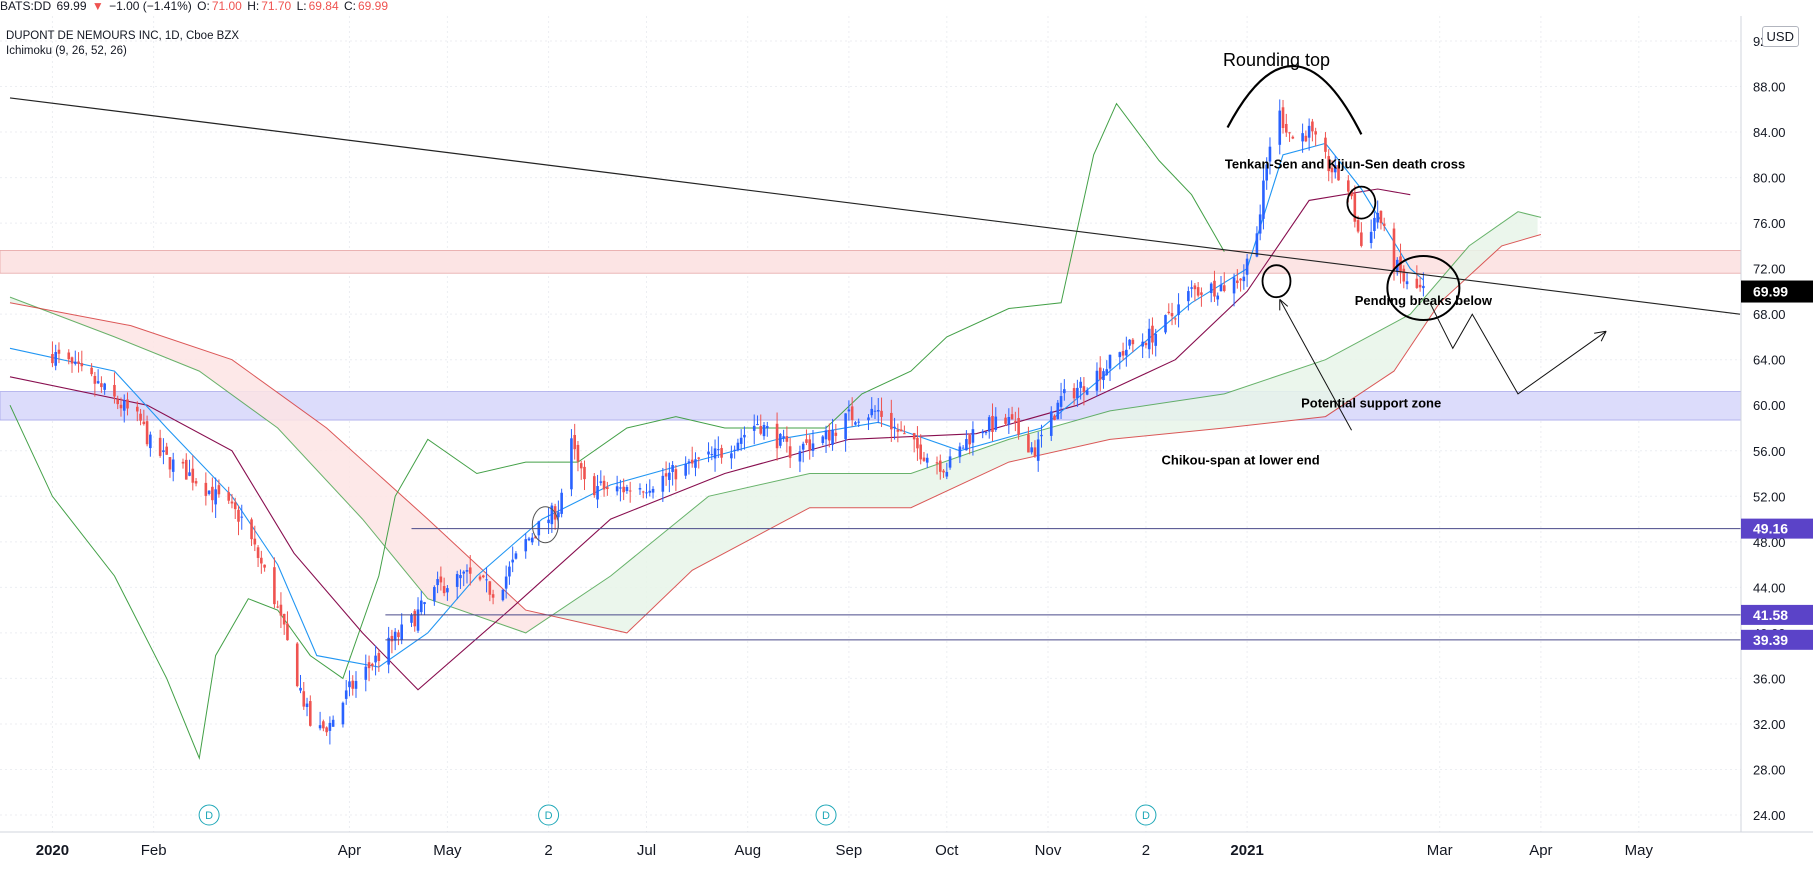 The image size is (1813, 869). What do you see at coordinates (297, 470) in the screenshot?
I see `kumo-cloud-bearish` at bounding box center [297, 470].